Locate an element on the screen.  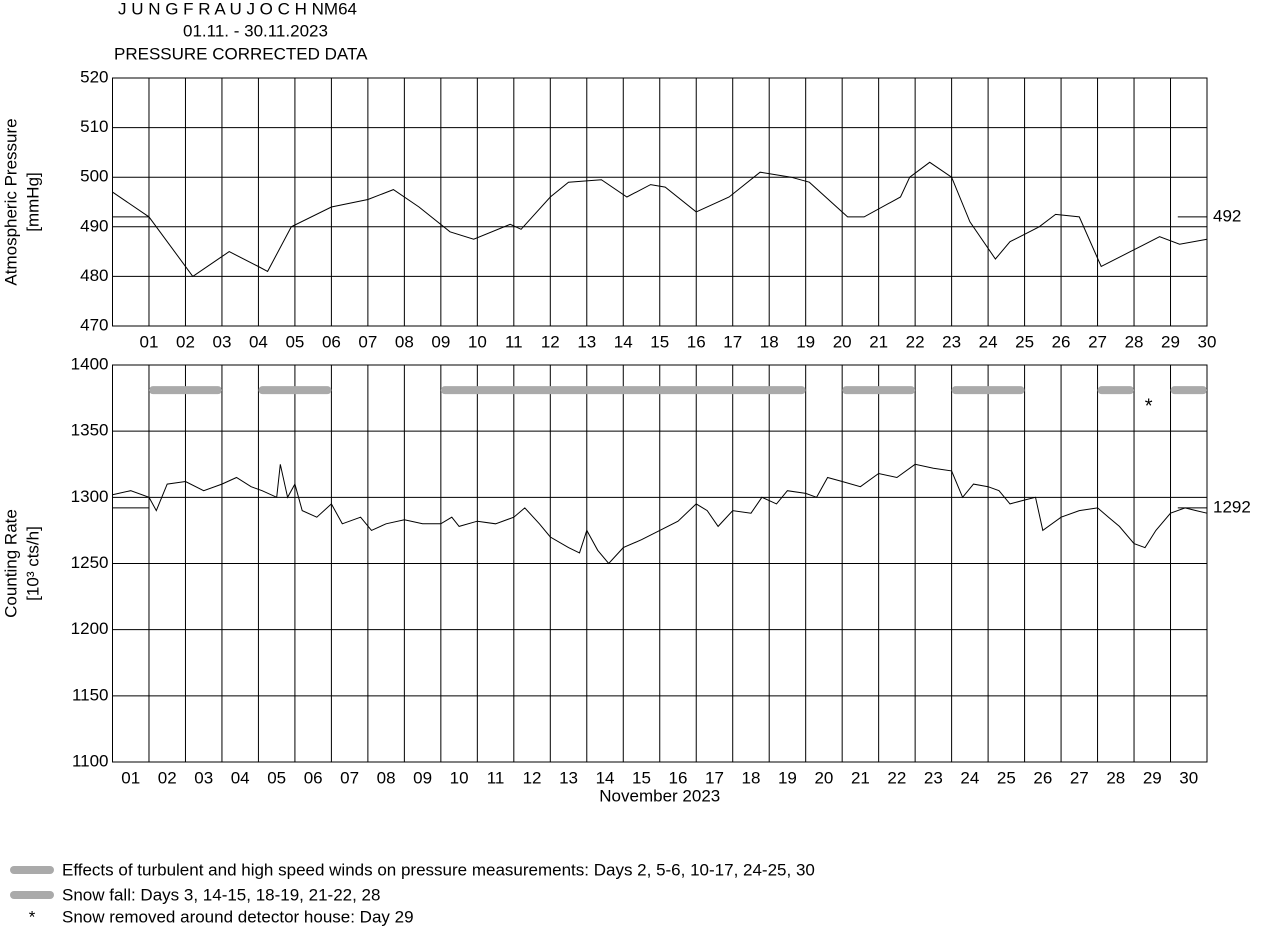
y-axis-label: Counting Rate is located at coordinates (10, 563).